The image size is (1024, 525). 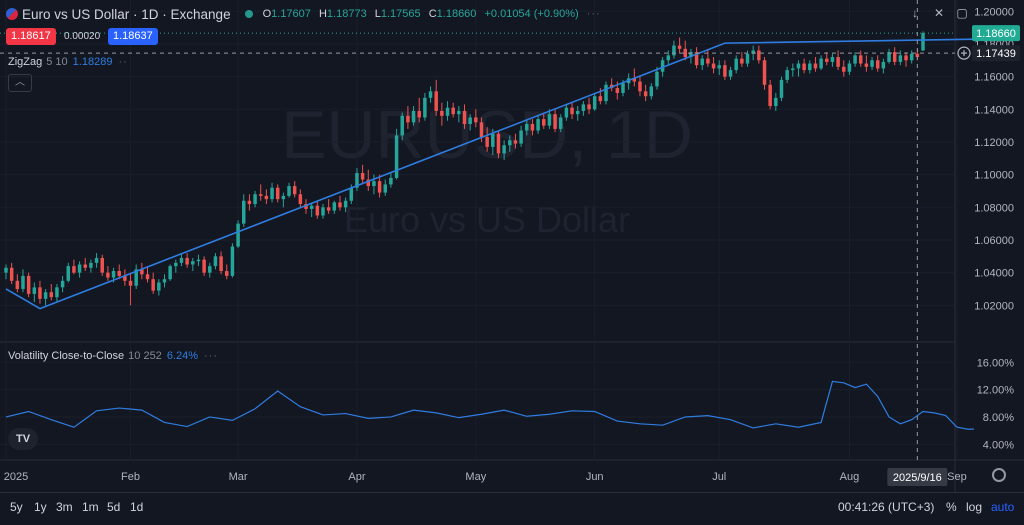 What do you see at coordinates (957, 477) in the screenshot?
I see `time-tick-label: Sep` at bounding box center [957, 477].